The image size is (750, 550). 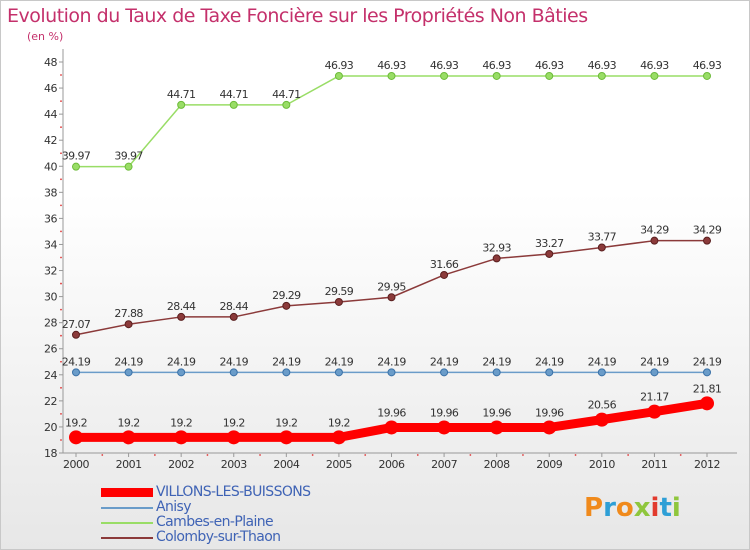 I want to click on legend-swatch-colomby, so click(x=127, y=538).